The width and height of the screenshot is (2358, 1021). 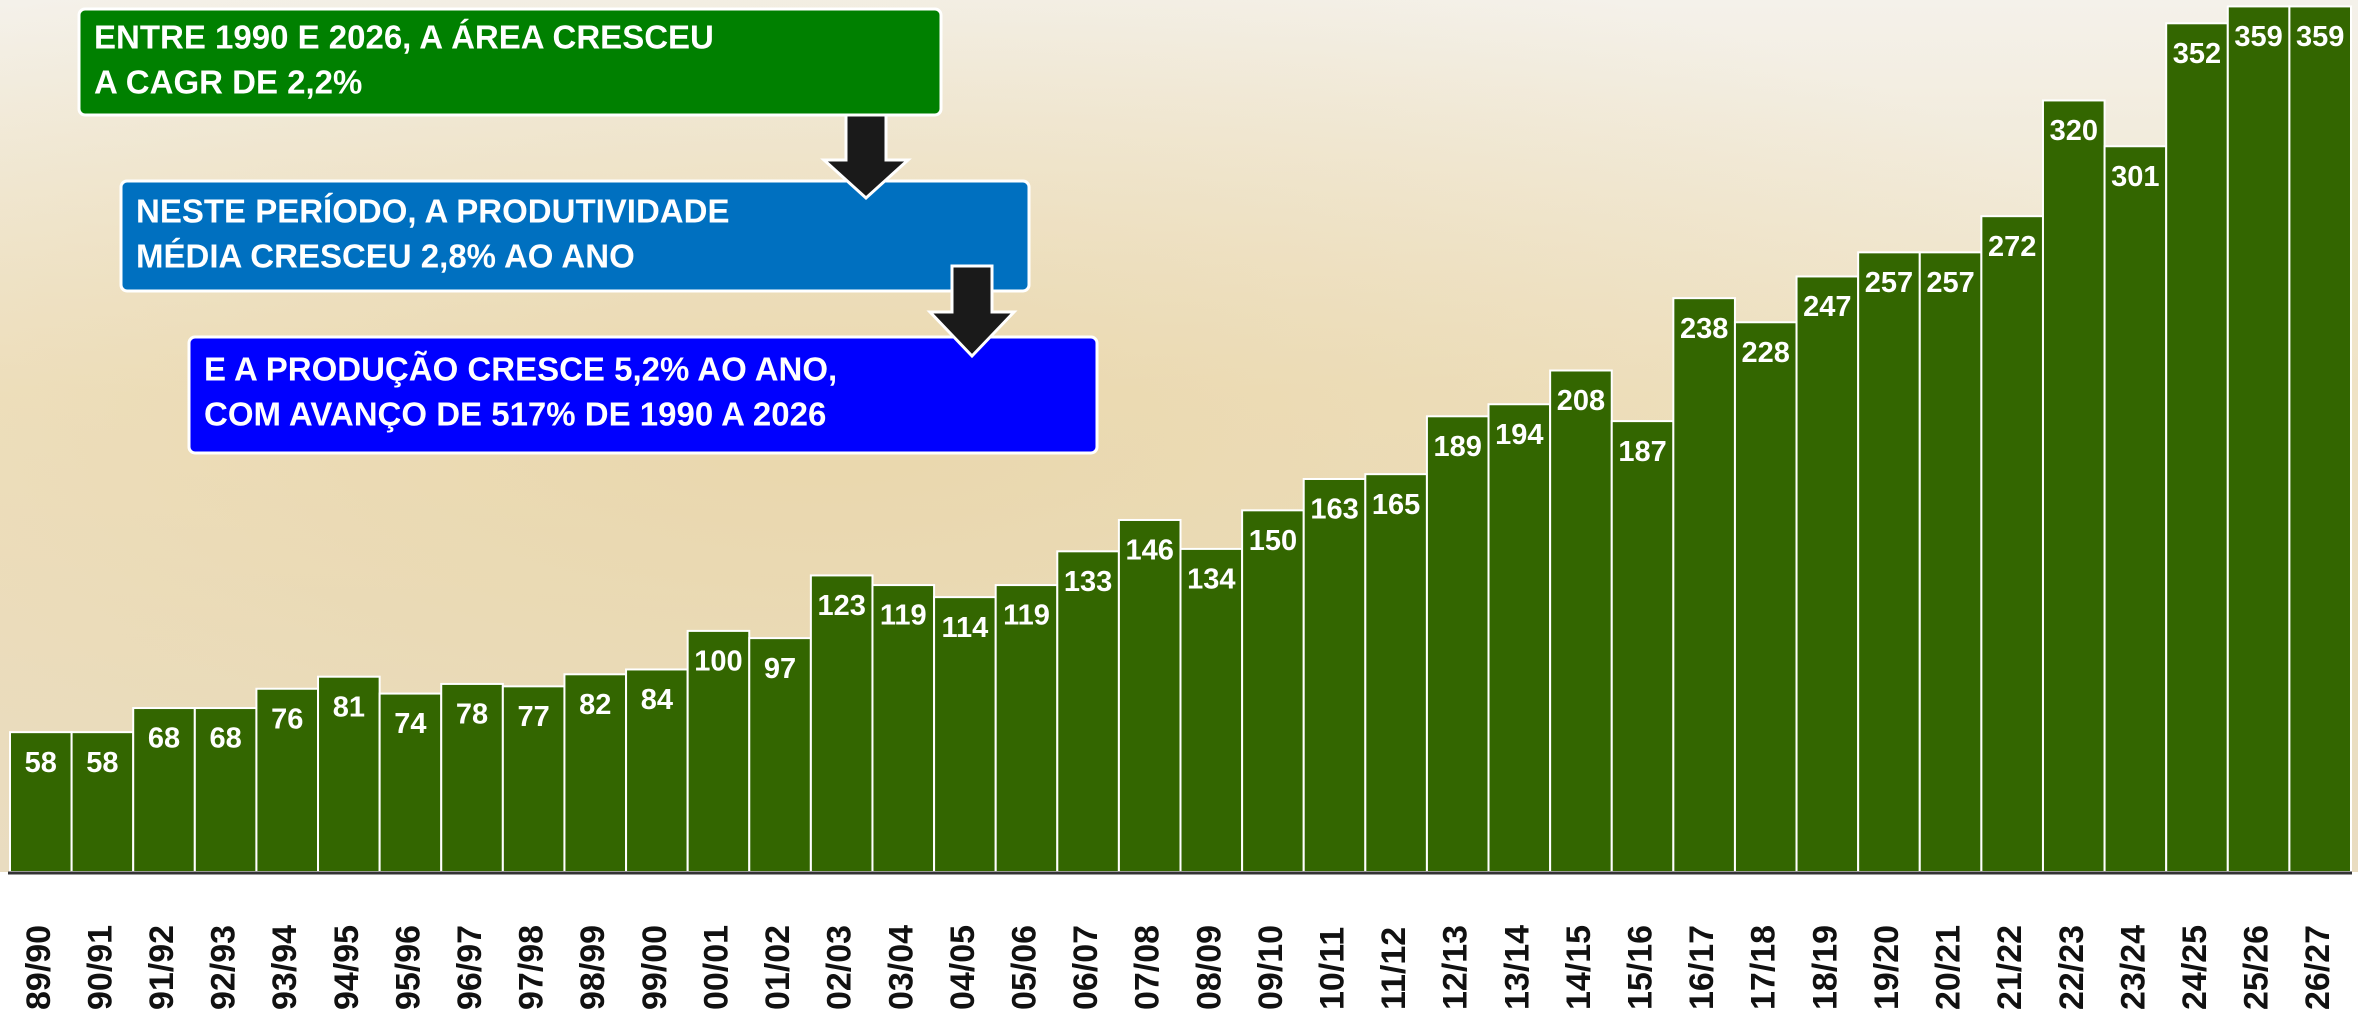 I want to click on data-label: 247, so click(x=1827, y=307).